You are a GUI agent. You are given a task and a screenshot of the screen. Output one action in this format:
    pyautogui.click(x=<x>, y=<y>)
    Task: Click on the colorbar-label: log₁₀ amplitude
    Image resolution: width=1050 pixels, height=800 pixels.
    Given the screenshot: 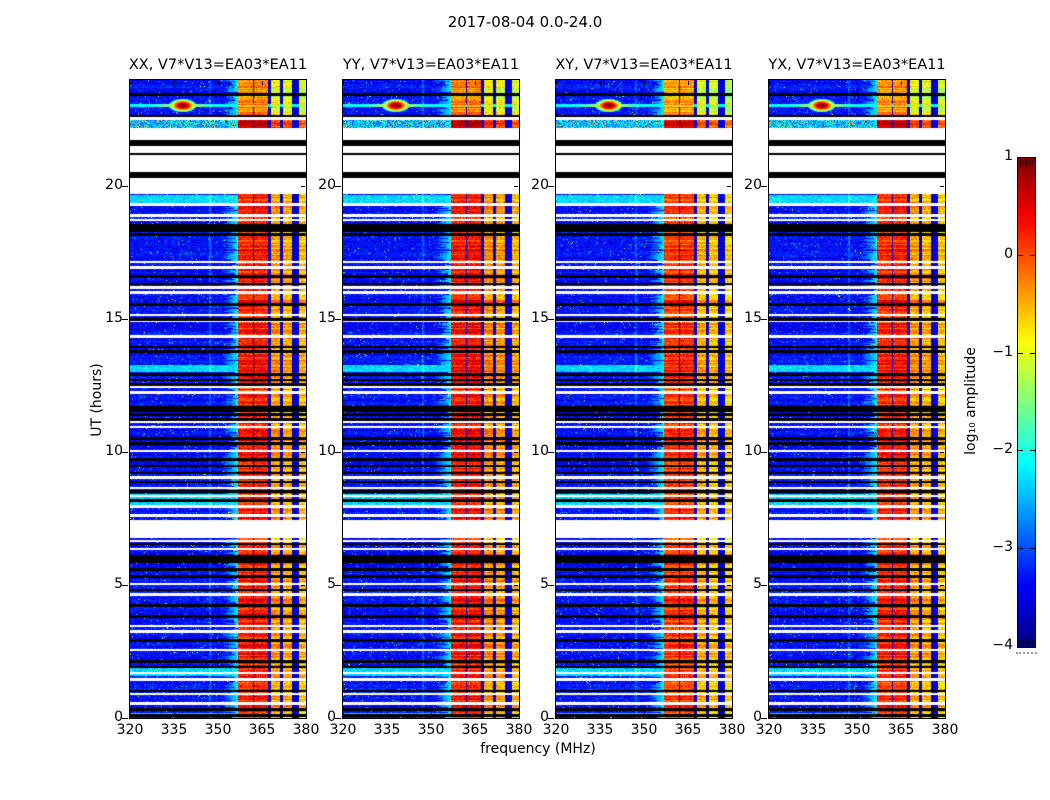 What is the action you would take?
    pyautogui.click(x=971, y=401)
    